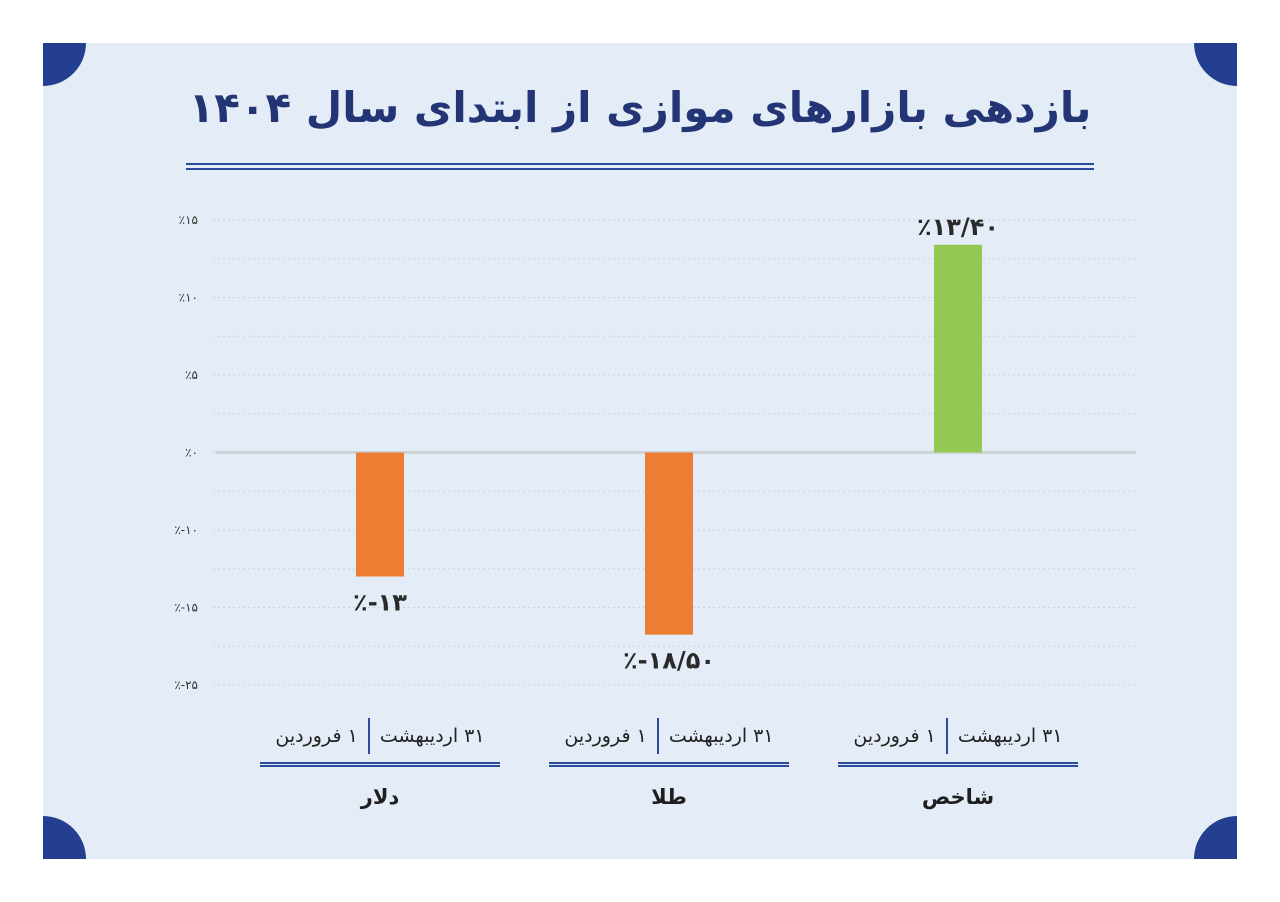 The height and width of the screenshot is (902, 1280). I want to click on data-label: ٪-۱۳, so click(380, 603).